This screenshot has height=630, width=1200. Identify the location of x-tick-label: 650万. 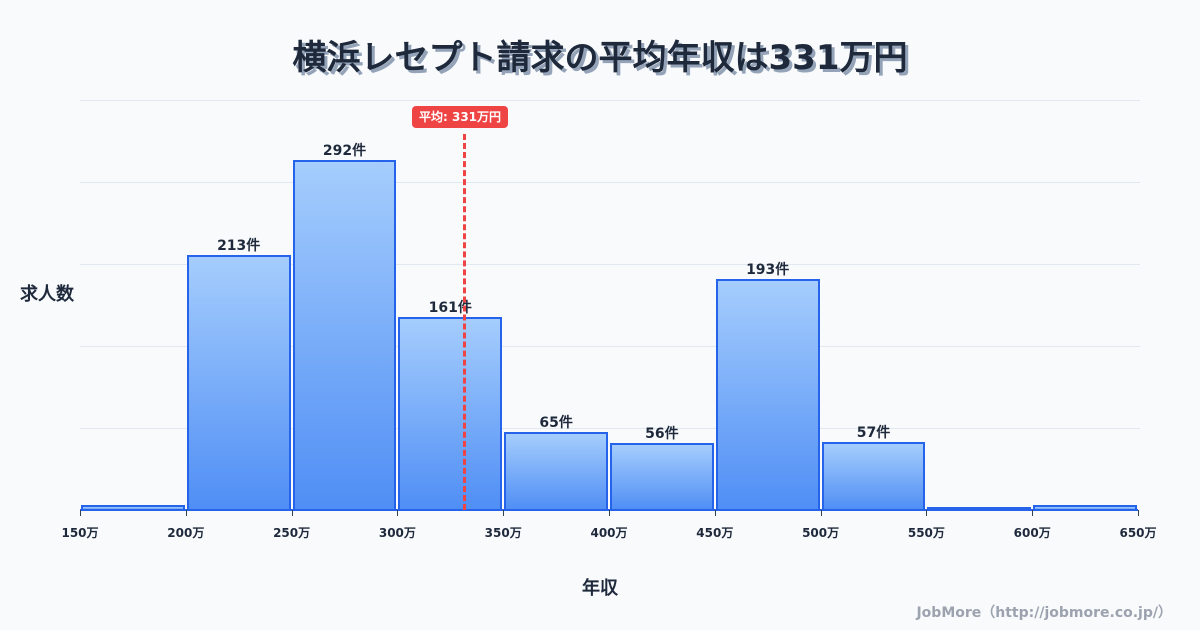
(1138, 533).